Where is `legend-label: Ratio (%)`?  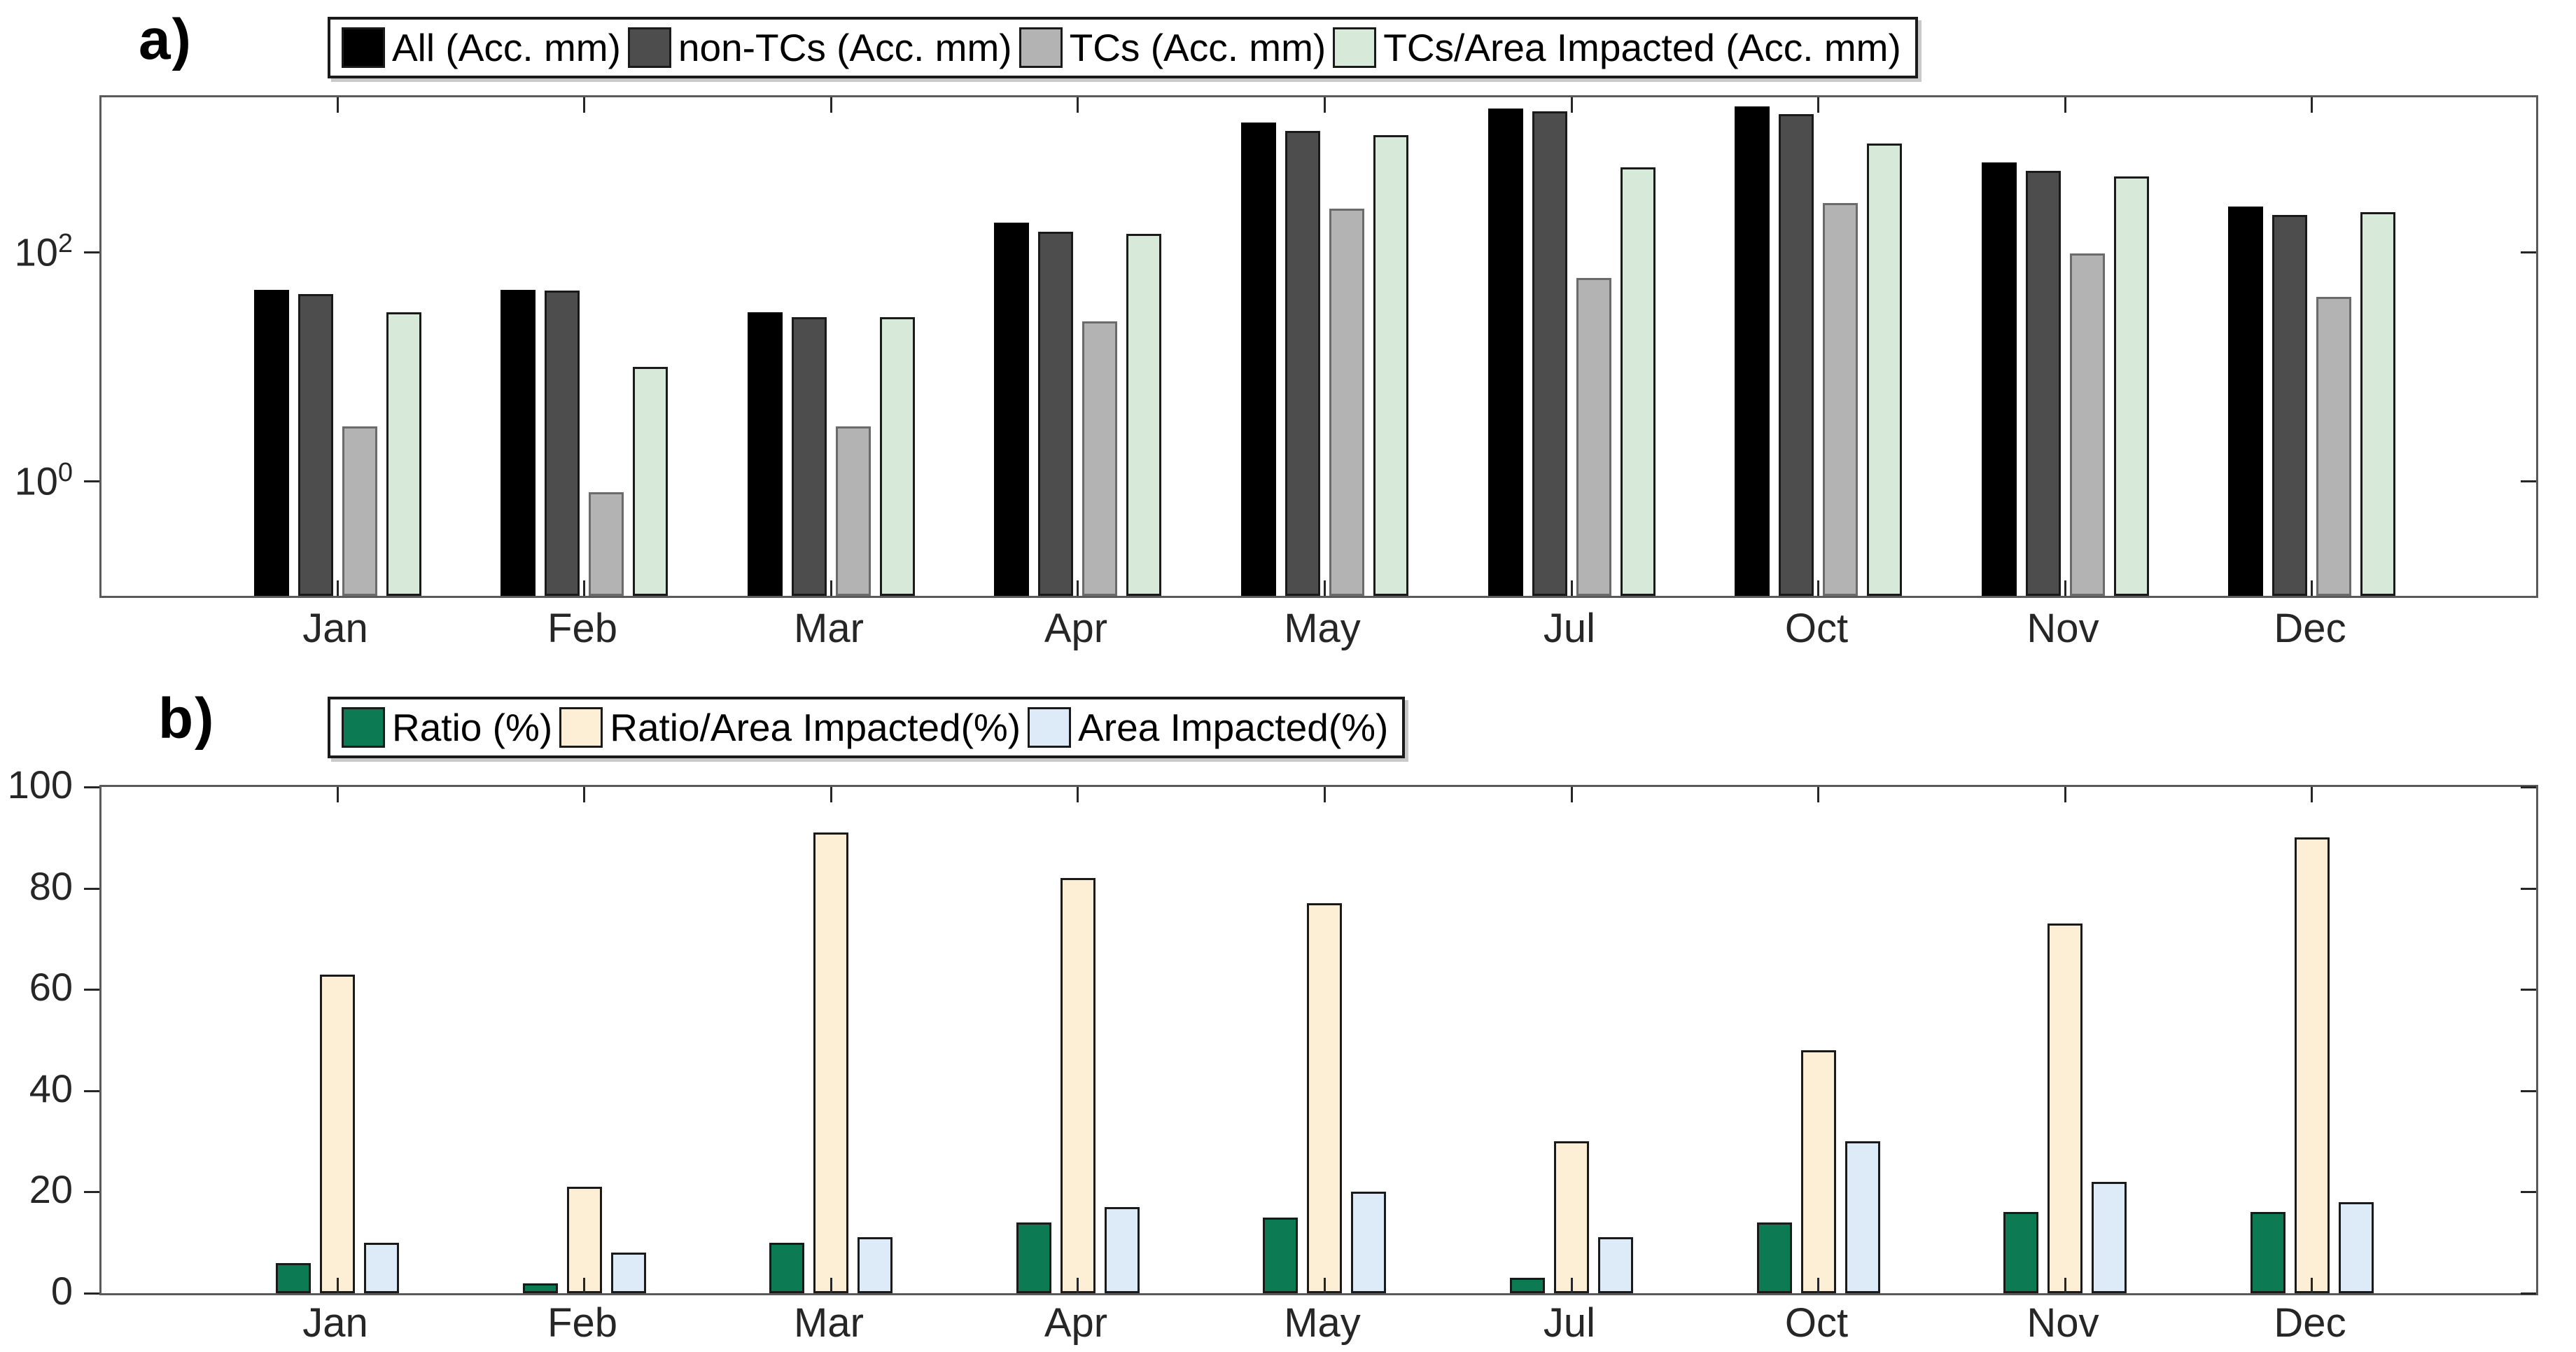 legend-label: Ratio (%) is located at coordinates (472, 727).